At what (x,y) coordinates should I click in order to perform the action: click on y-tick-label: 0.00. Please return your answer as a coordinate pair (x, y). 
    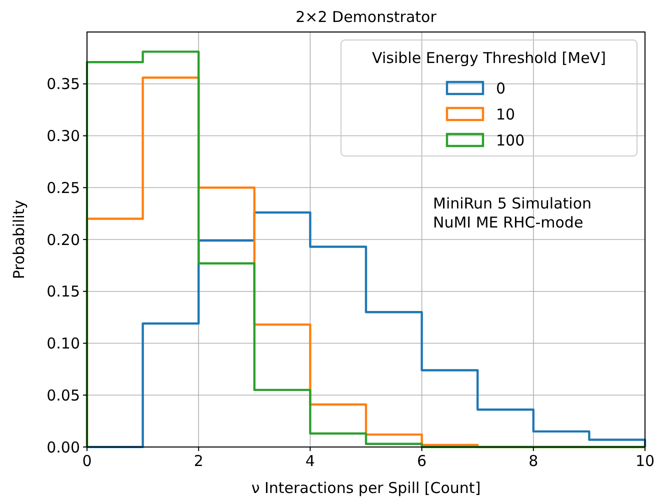
    Looking at the image, I should click on (63, 447).